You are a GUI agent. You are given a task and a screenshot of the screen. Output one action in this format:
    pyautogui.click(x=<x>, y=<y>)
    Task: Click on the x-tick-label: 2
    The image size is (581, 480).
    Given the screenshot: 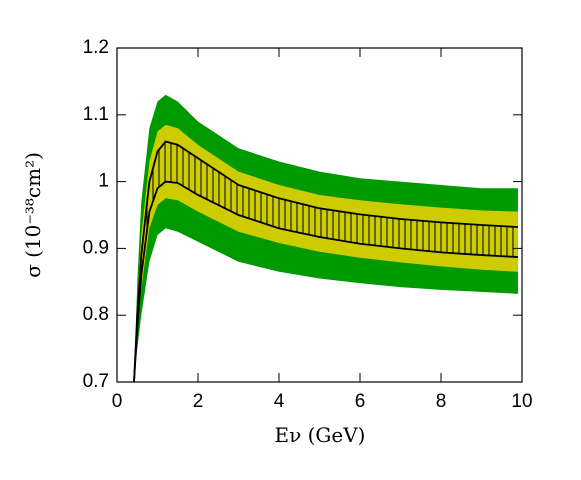 What is the action you would take?
    pyautogui.click(x=198, y=401)
    